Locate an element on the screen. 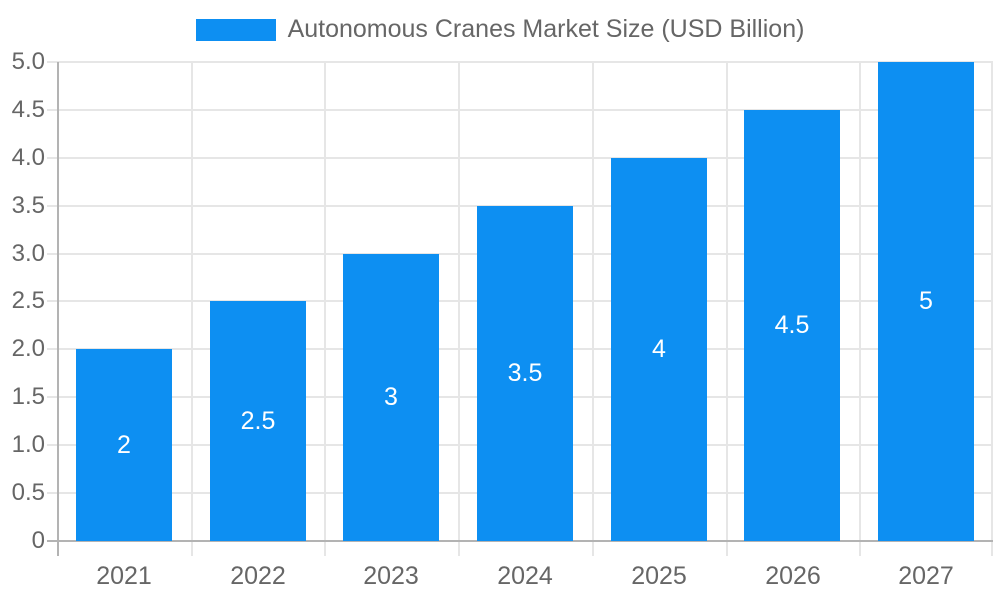  bar-value-label: 5 is located at coordinates (926, 301).